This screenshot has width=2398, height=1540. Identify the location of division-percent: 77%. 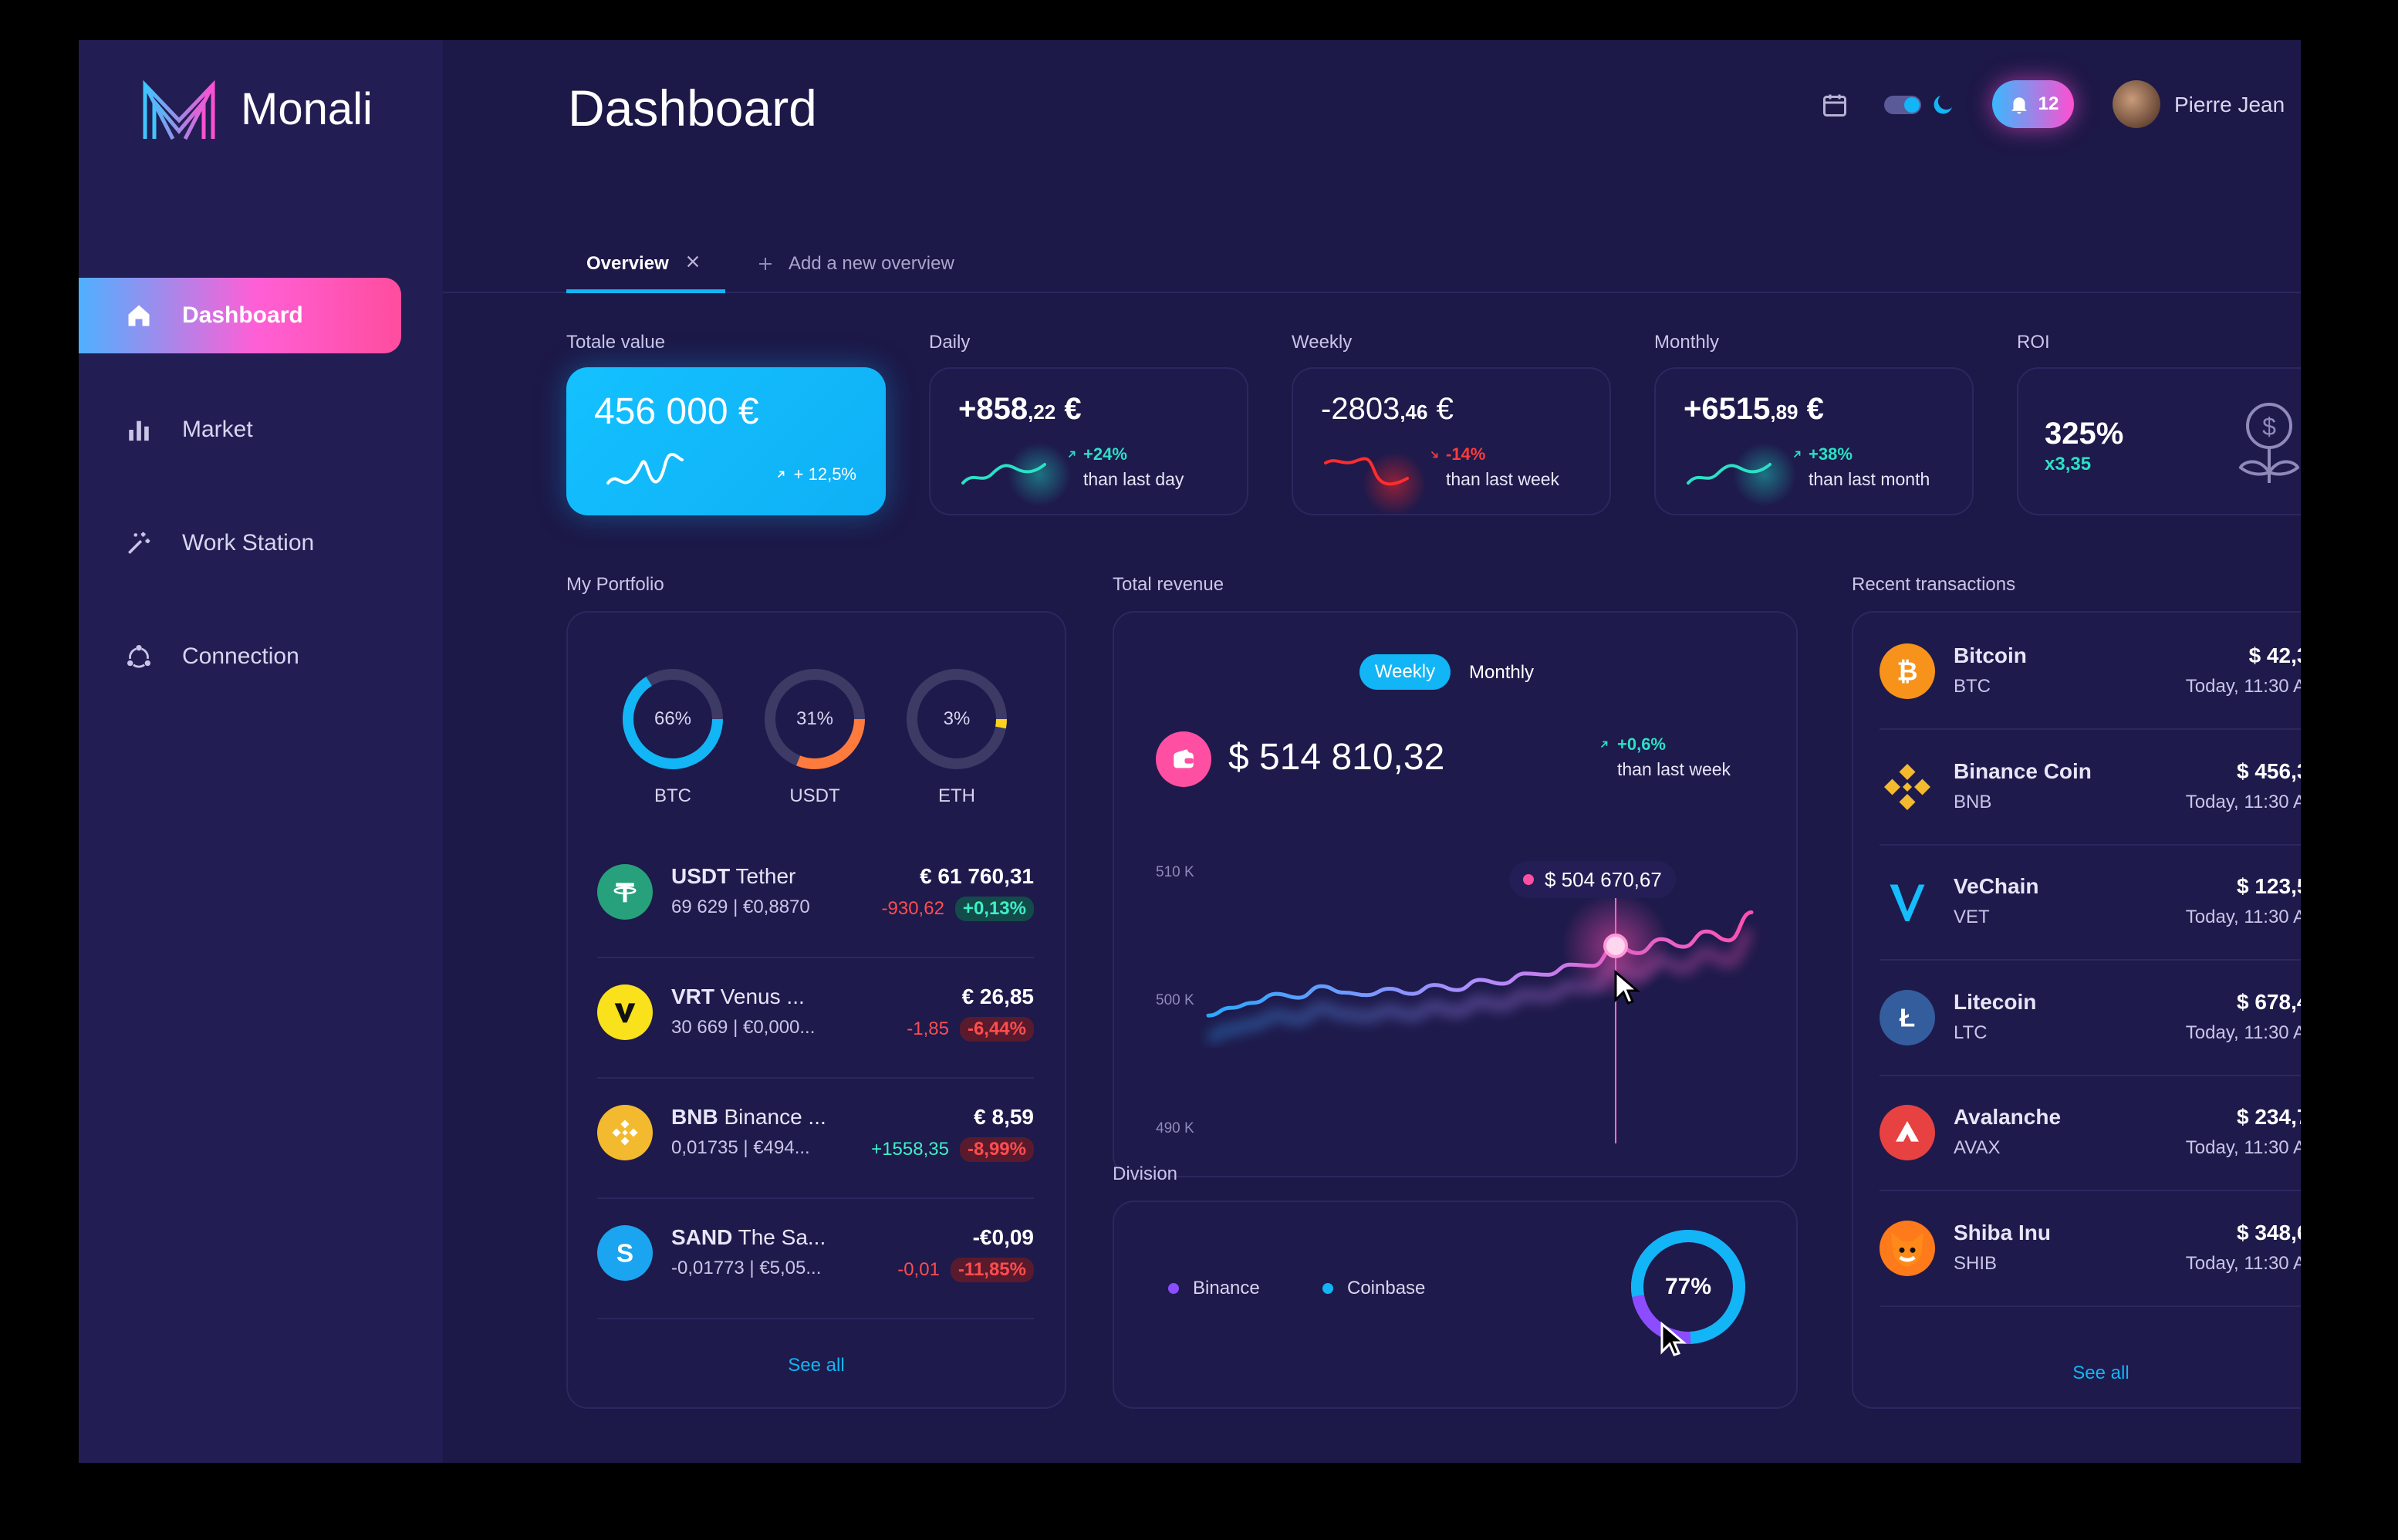
(1688, 1286).